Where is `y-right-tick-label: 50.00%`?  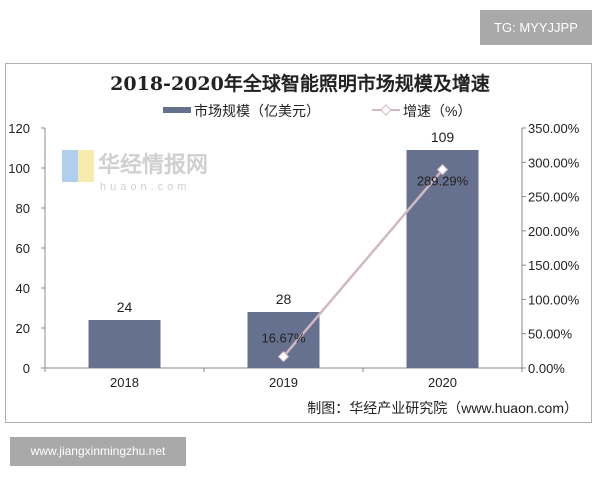
y-right-tick-label: 50.00% is located at coordinates (550, 334).